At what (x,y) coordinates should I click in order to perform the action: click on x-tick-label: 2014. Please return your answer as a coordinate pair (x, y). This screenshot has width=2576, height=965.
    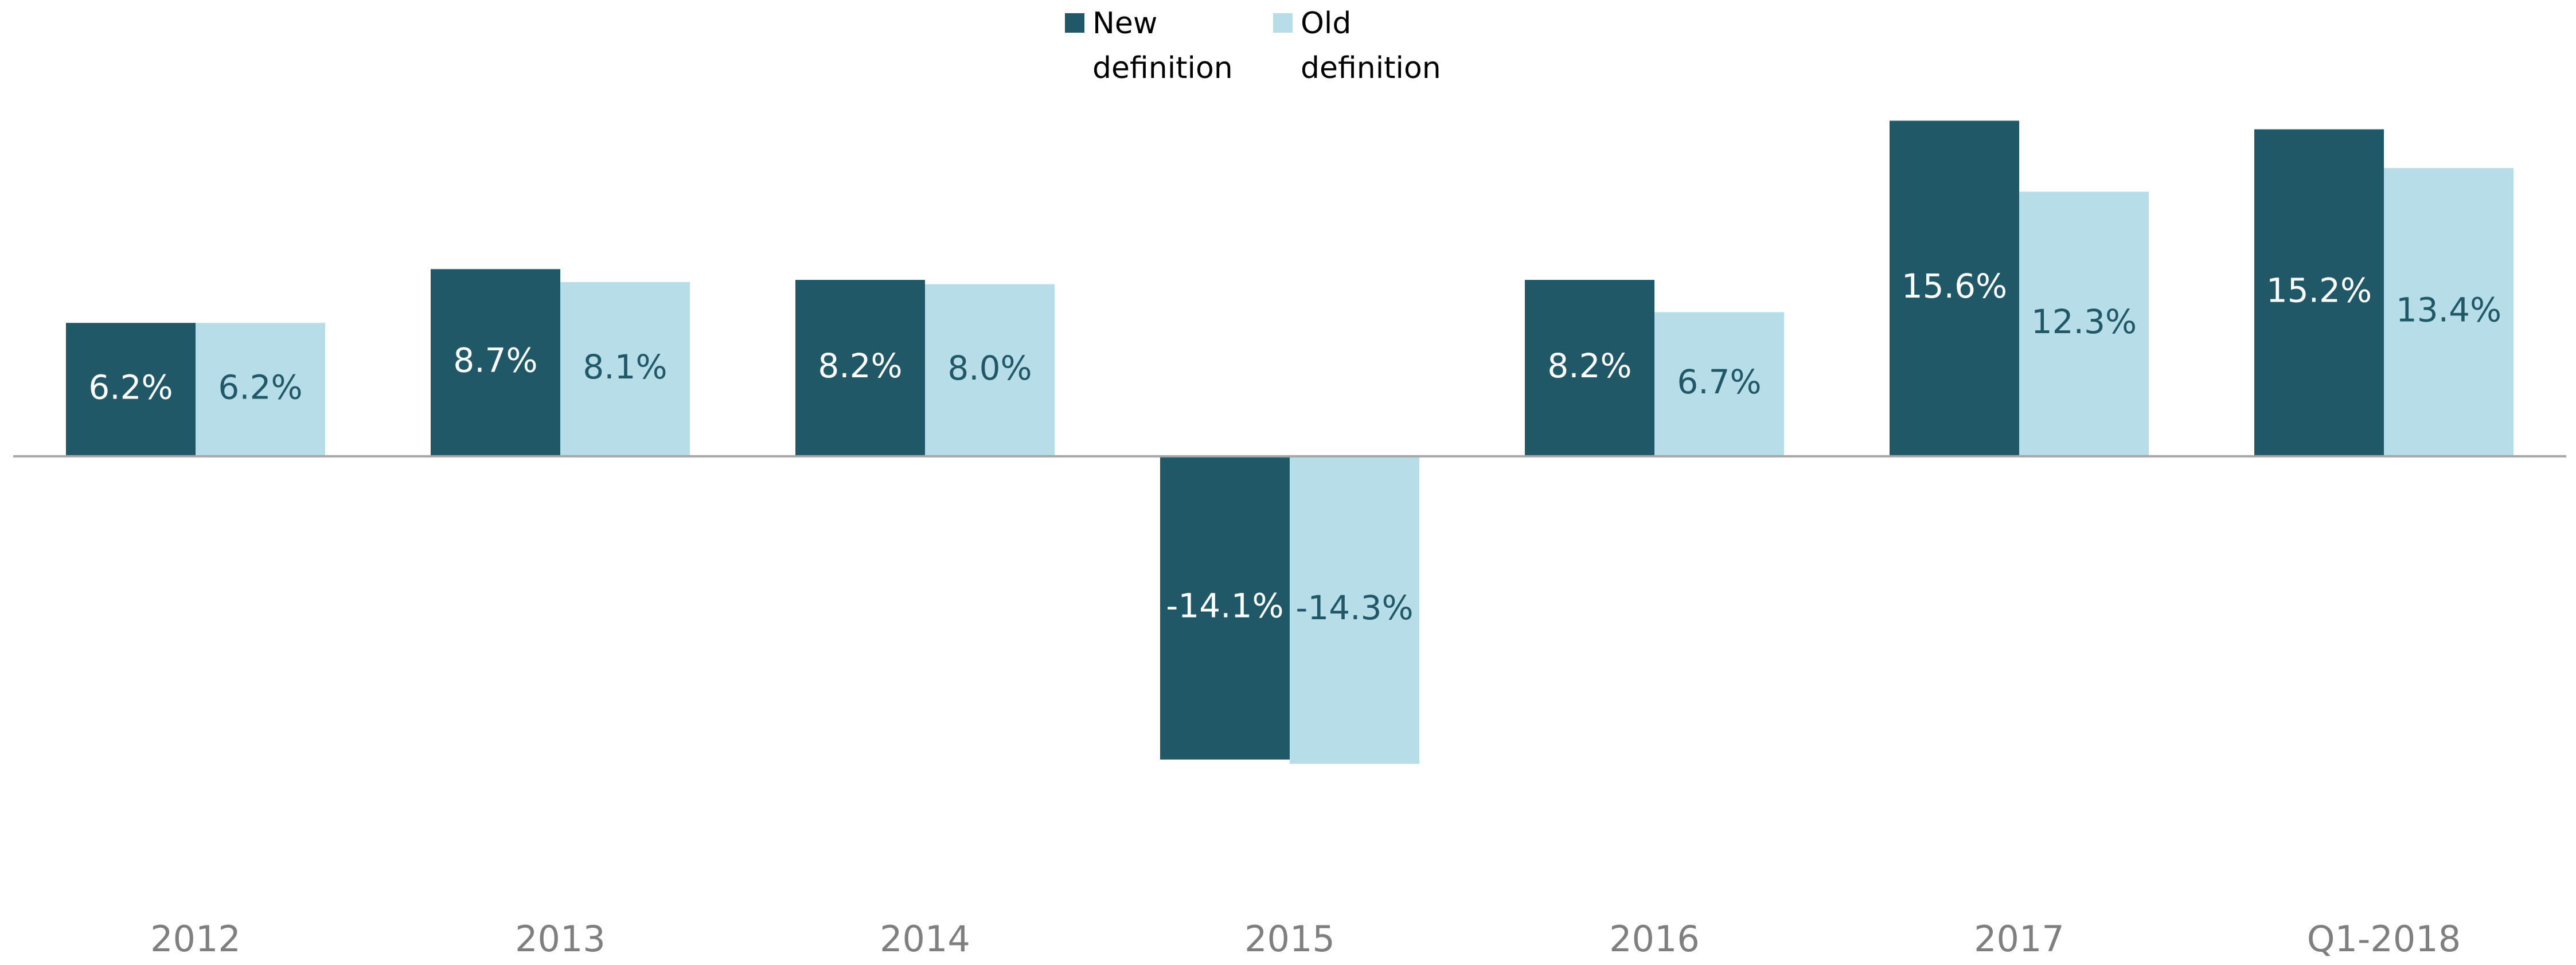
    Looking at the image, I should click on (925, 939).